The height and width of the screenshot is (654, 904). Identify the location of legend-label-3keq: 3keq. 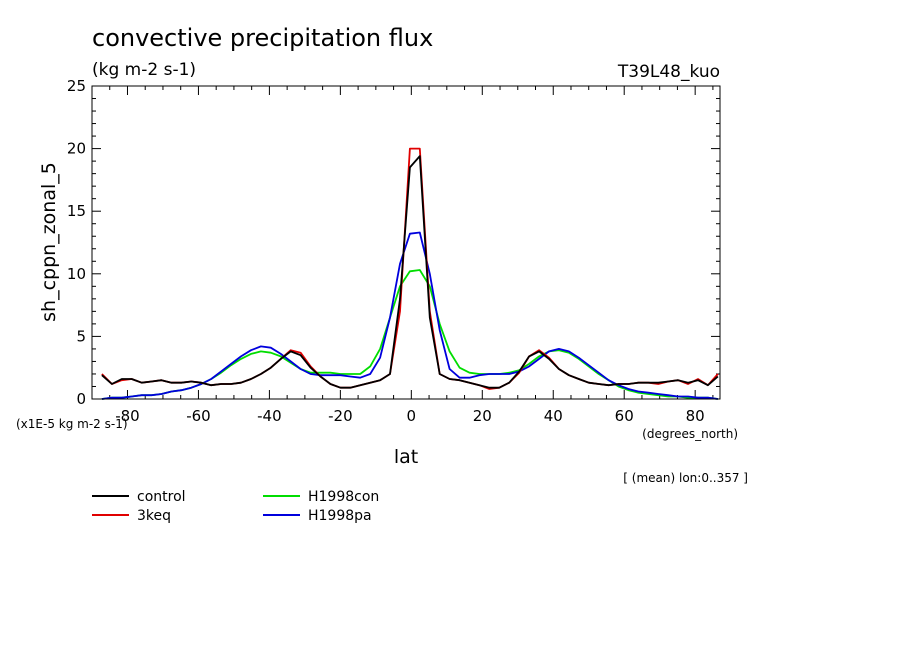
(154, 516).